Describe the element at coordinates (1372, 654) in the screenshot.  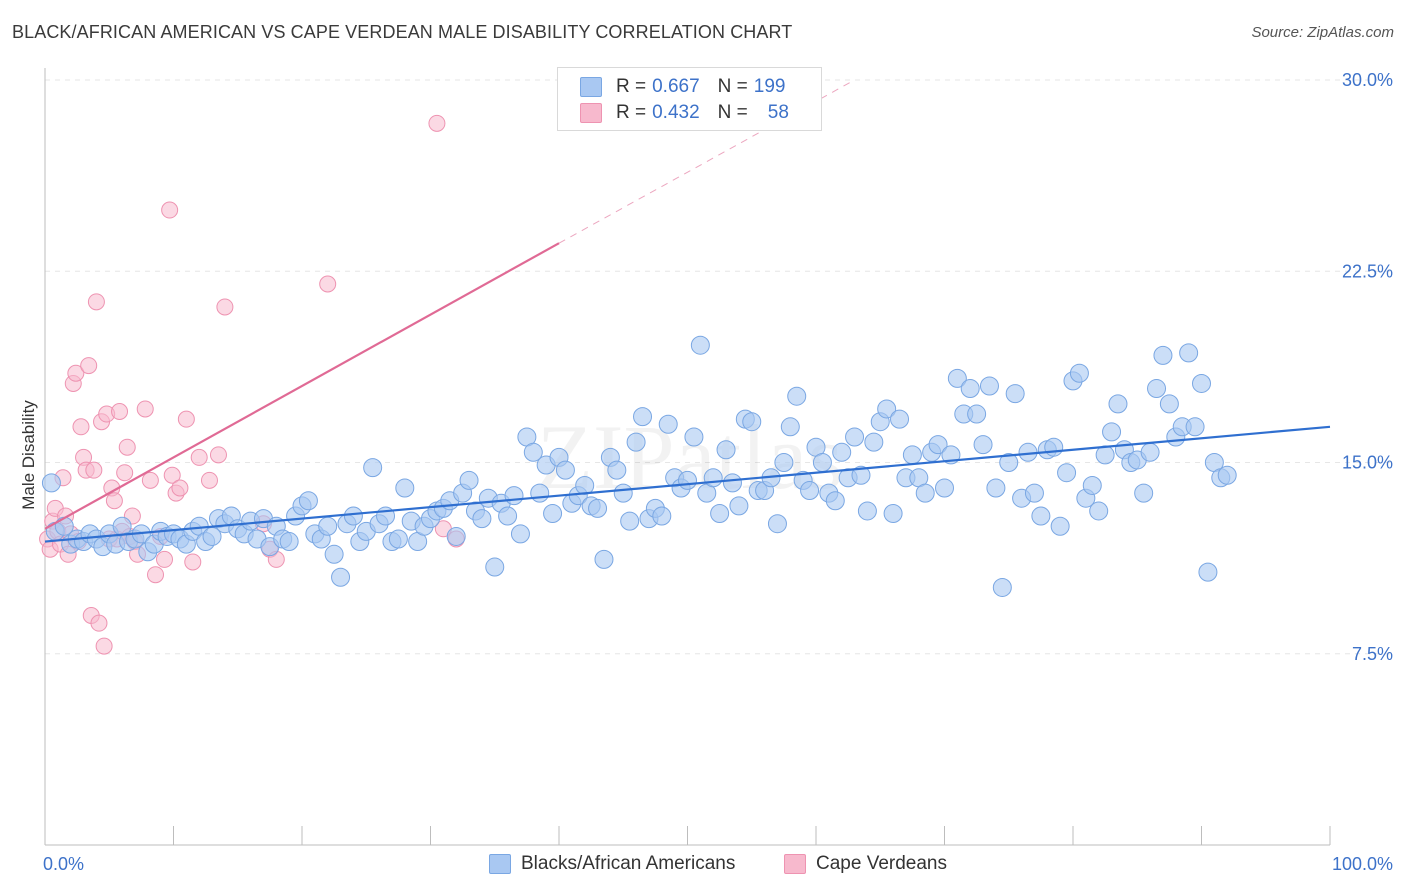
I see `y-tick-label: 7.5%` at that location.